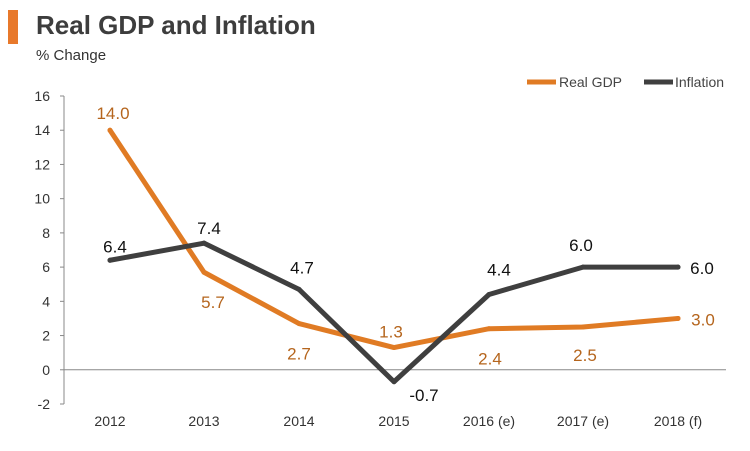 The width and height of the screenshot is (750, 451). I want to click on y-tick-label: 0, so click(46, 370).